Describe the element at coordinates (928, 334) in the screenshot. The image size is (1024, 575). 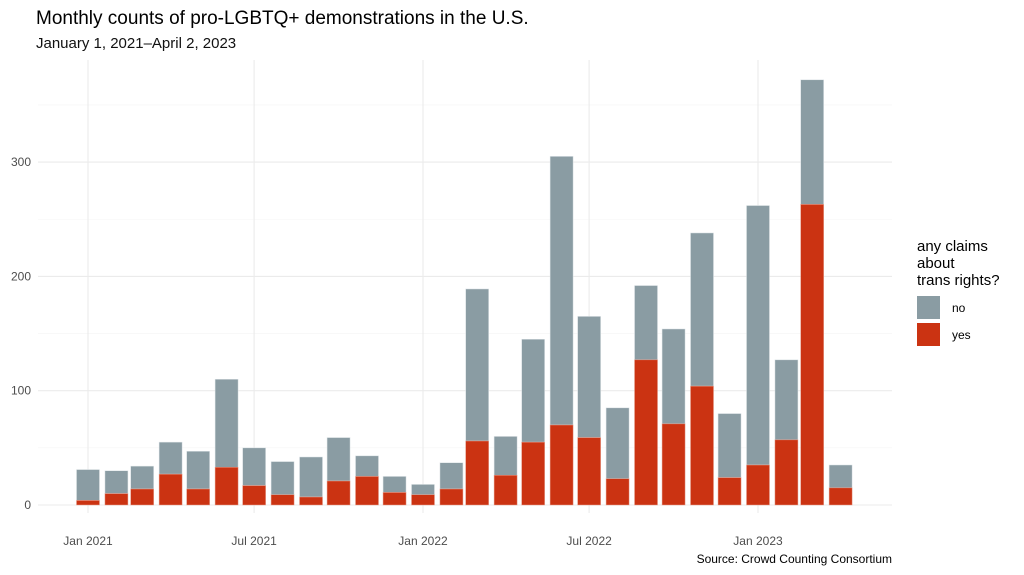
I see `legend-swatch-yes` at that location.